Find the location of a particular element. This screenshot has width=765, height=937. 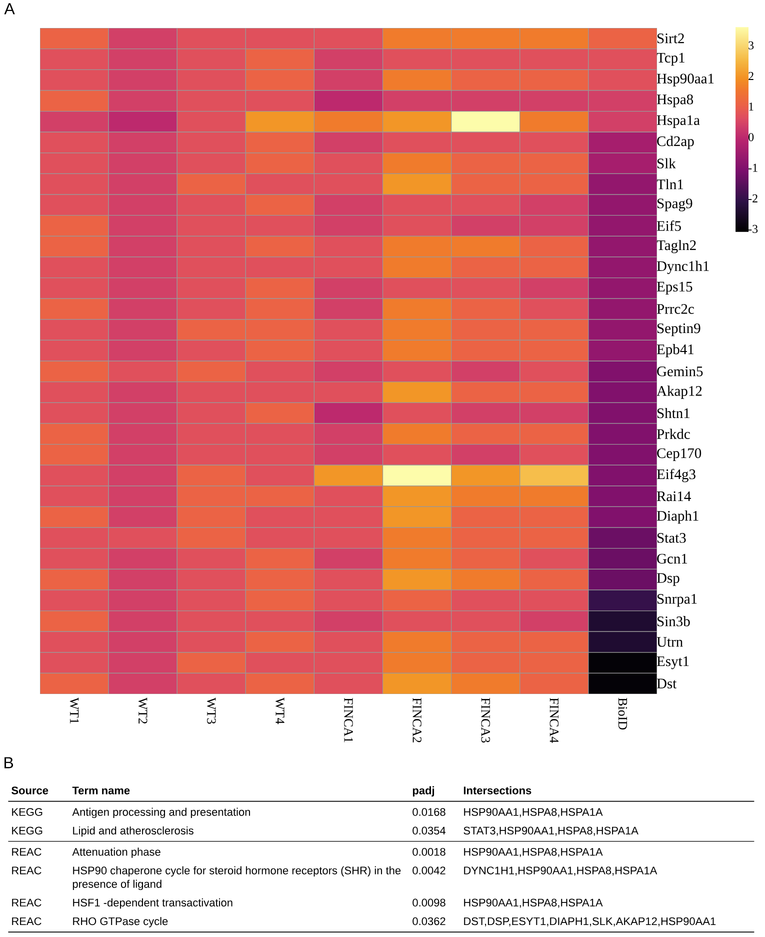

text: Antigen processing and presentation is located at coordinates (161, 813).